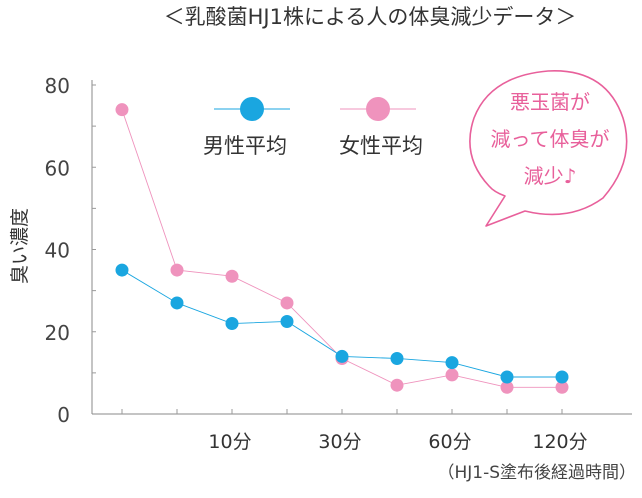 This screenshot has width=642, height=498. What do you see at coordinates (550, 176) in the screenshot?
I see `annotation-line: 減少♪` at bounding box center [550, 176].